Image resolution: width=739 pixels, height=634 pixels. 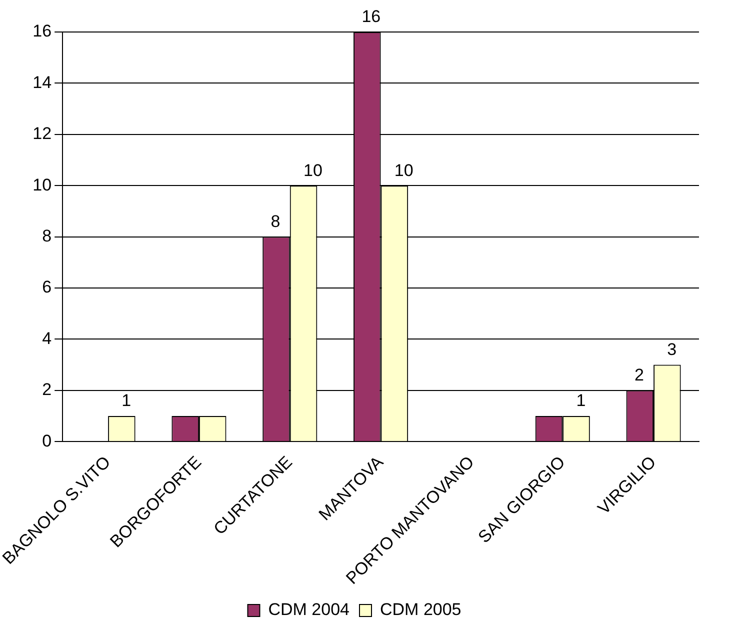 What do you see at coordinates (672, 349) in the screenshot?
I see `data-label: 3` at bounding box center [672, 349].